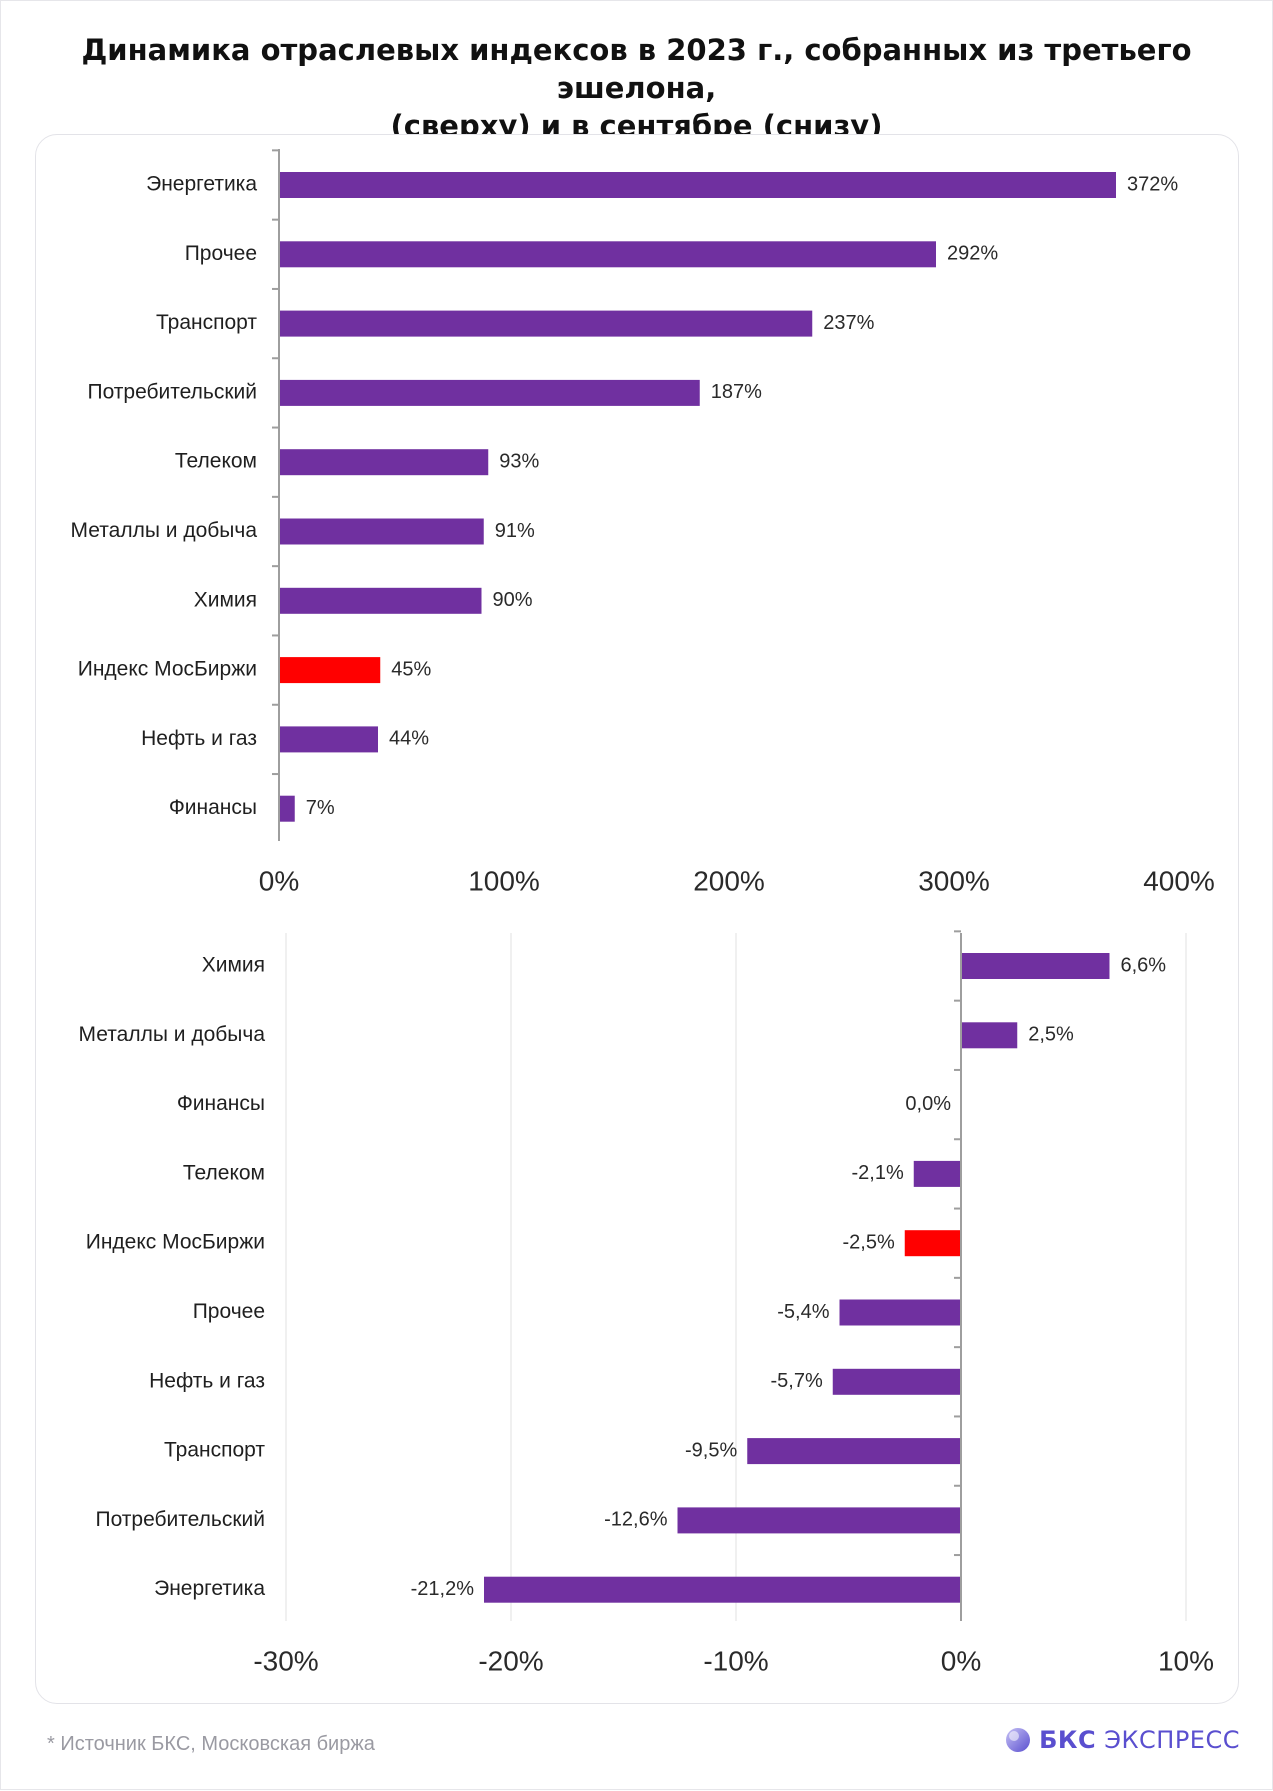  What do you see at coordinates (1018, 1740) in the screenshot?
I see `bks-logo-icon` at bounding box center [1018, 1740].